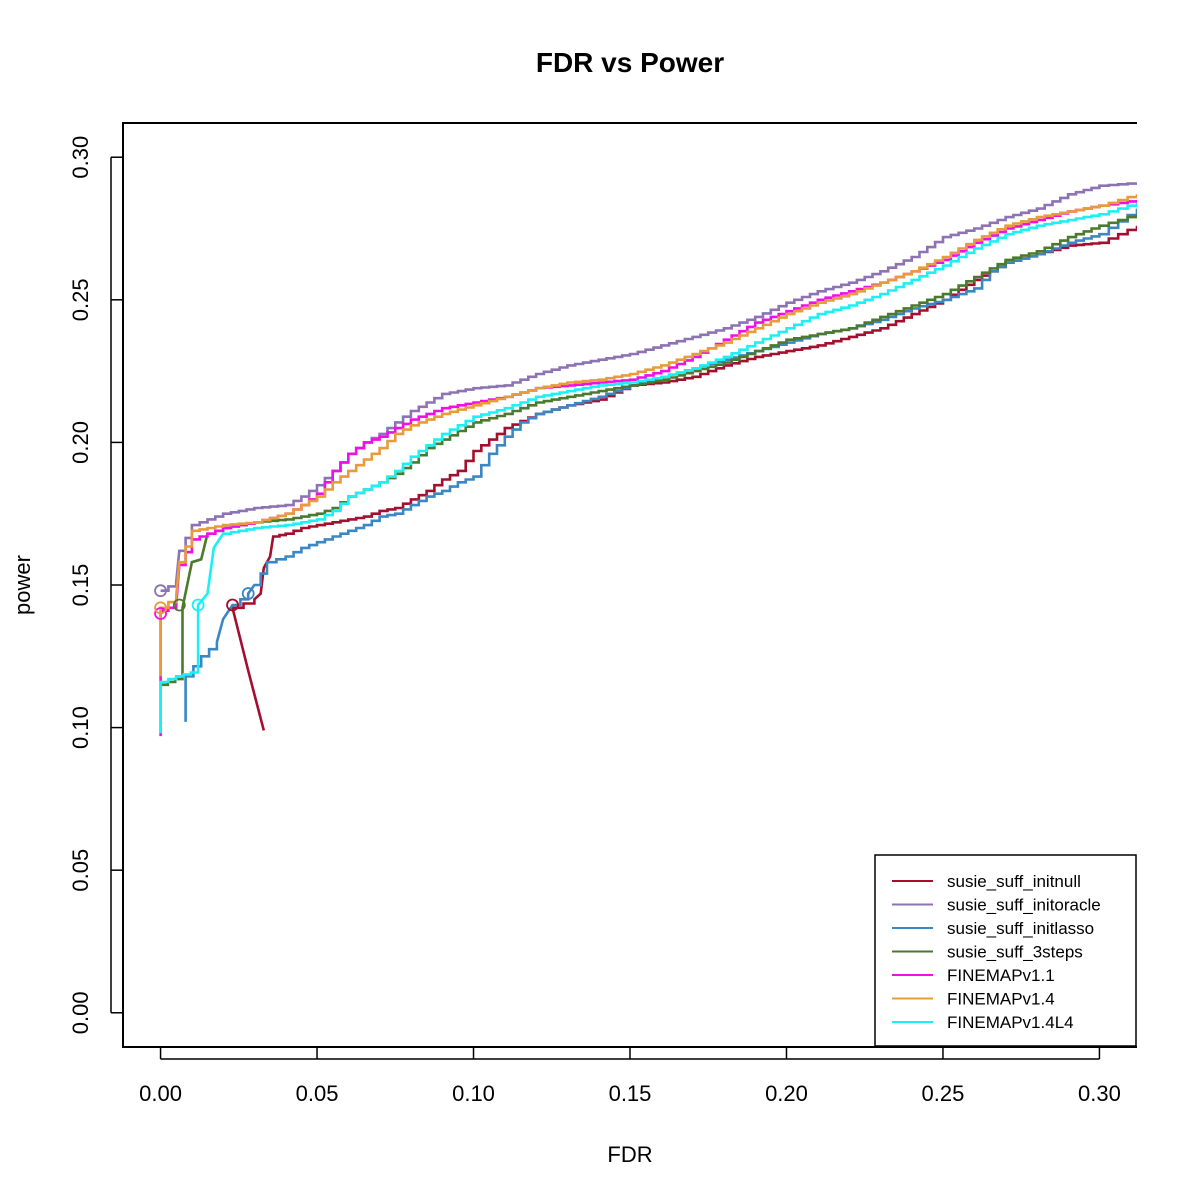  I want to click on y-tick-label: 0.00, so click(80, 1012).